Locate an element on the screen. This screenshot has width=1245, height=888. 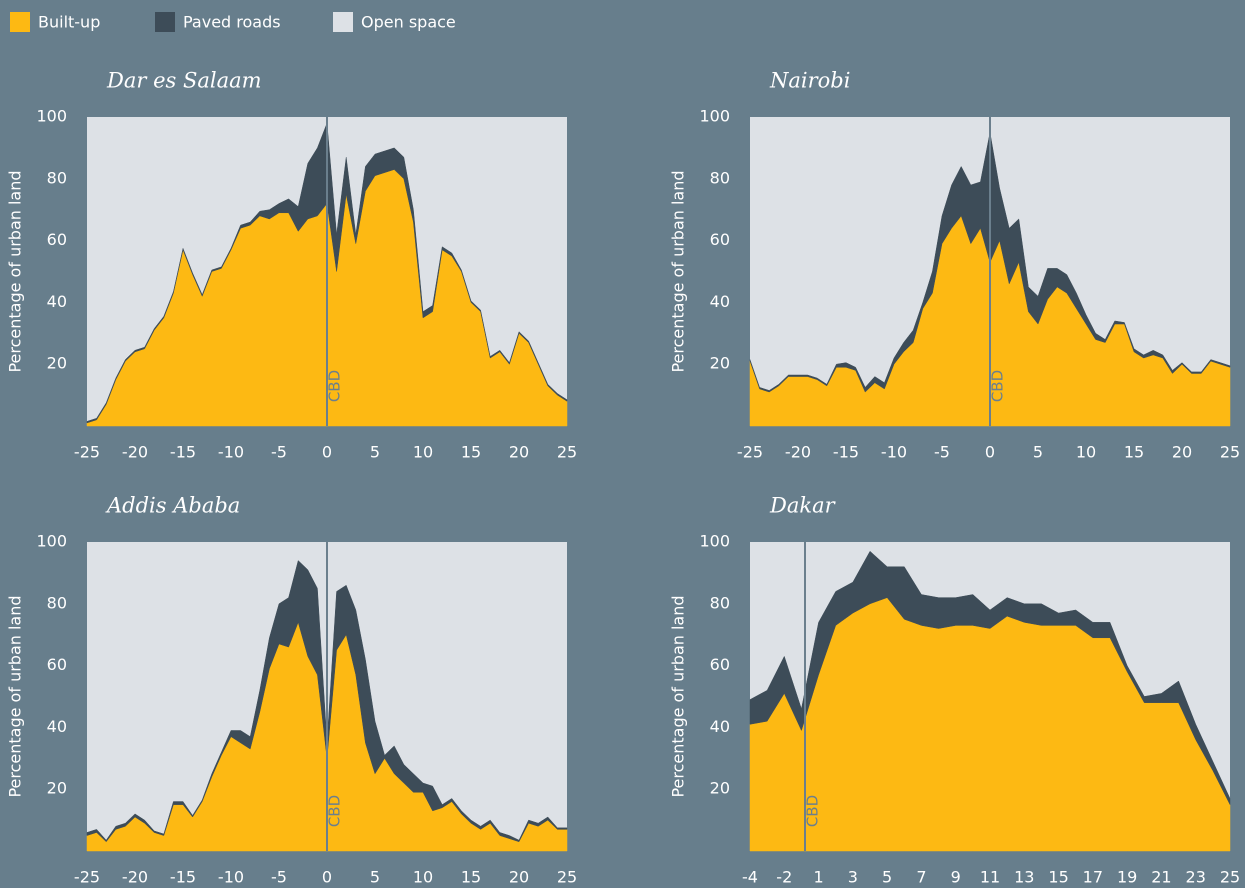
x-tick-label: 7 is located at coordinates (921, 877).